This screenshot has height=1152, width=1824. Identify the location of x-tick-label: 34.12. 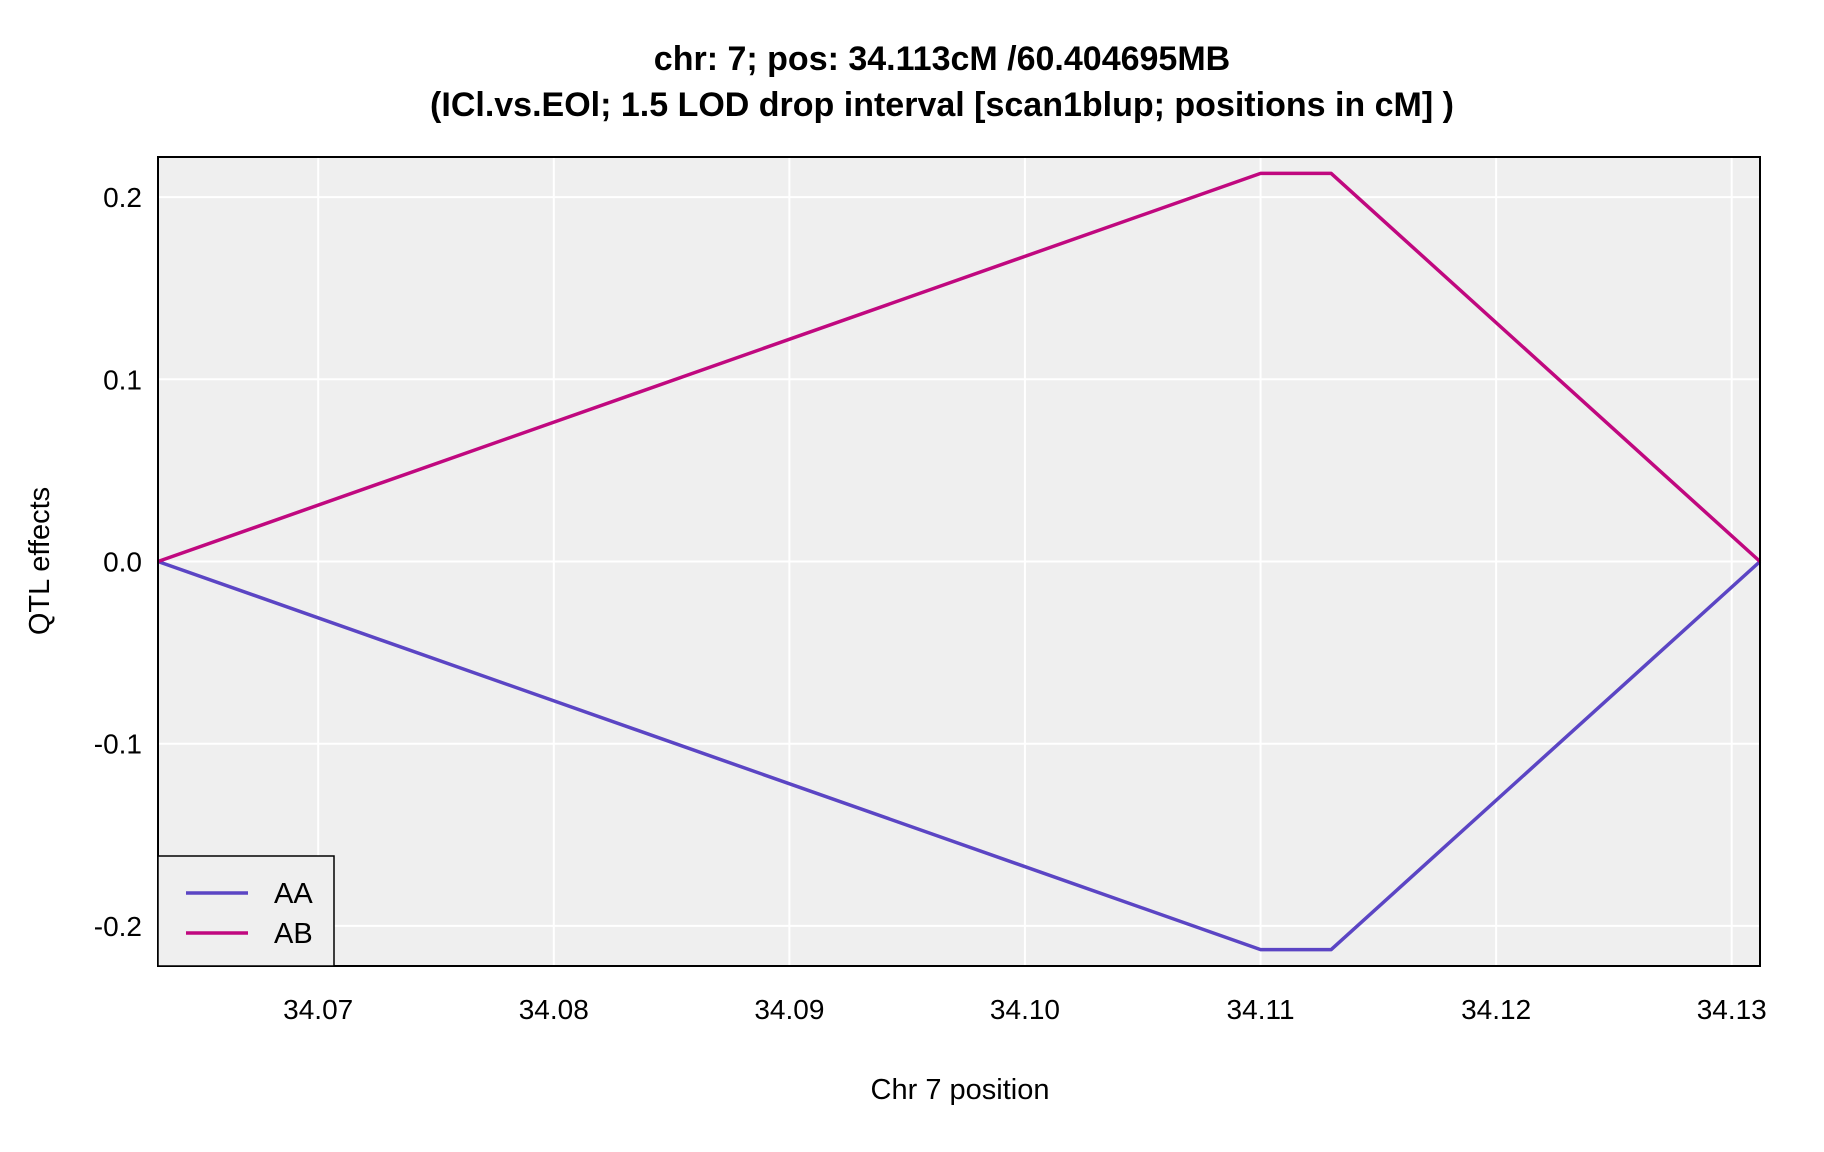
(1496, 1009).